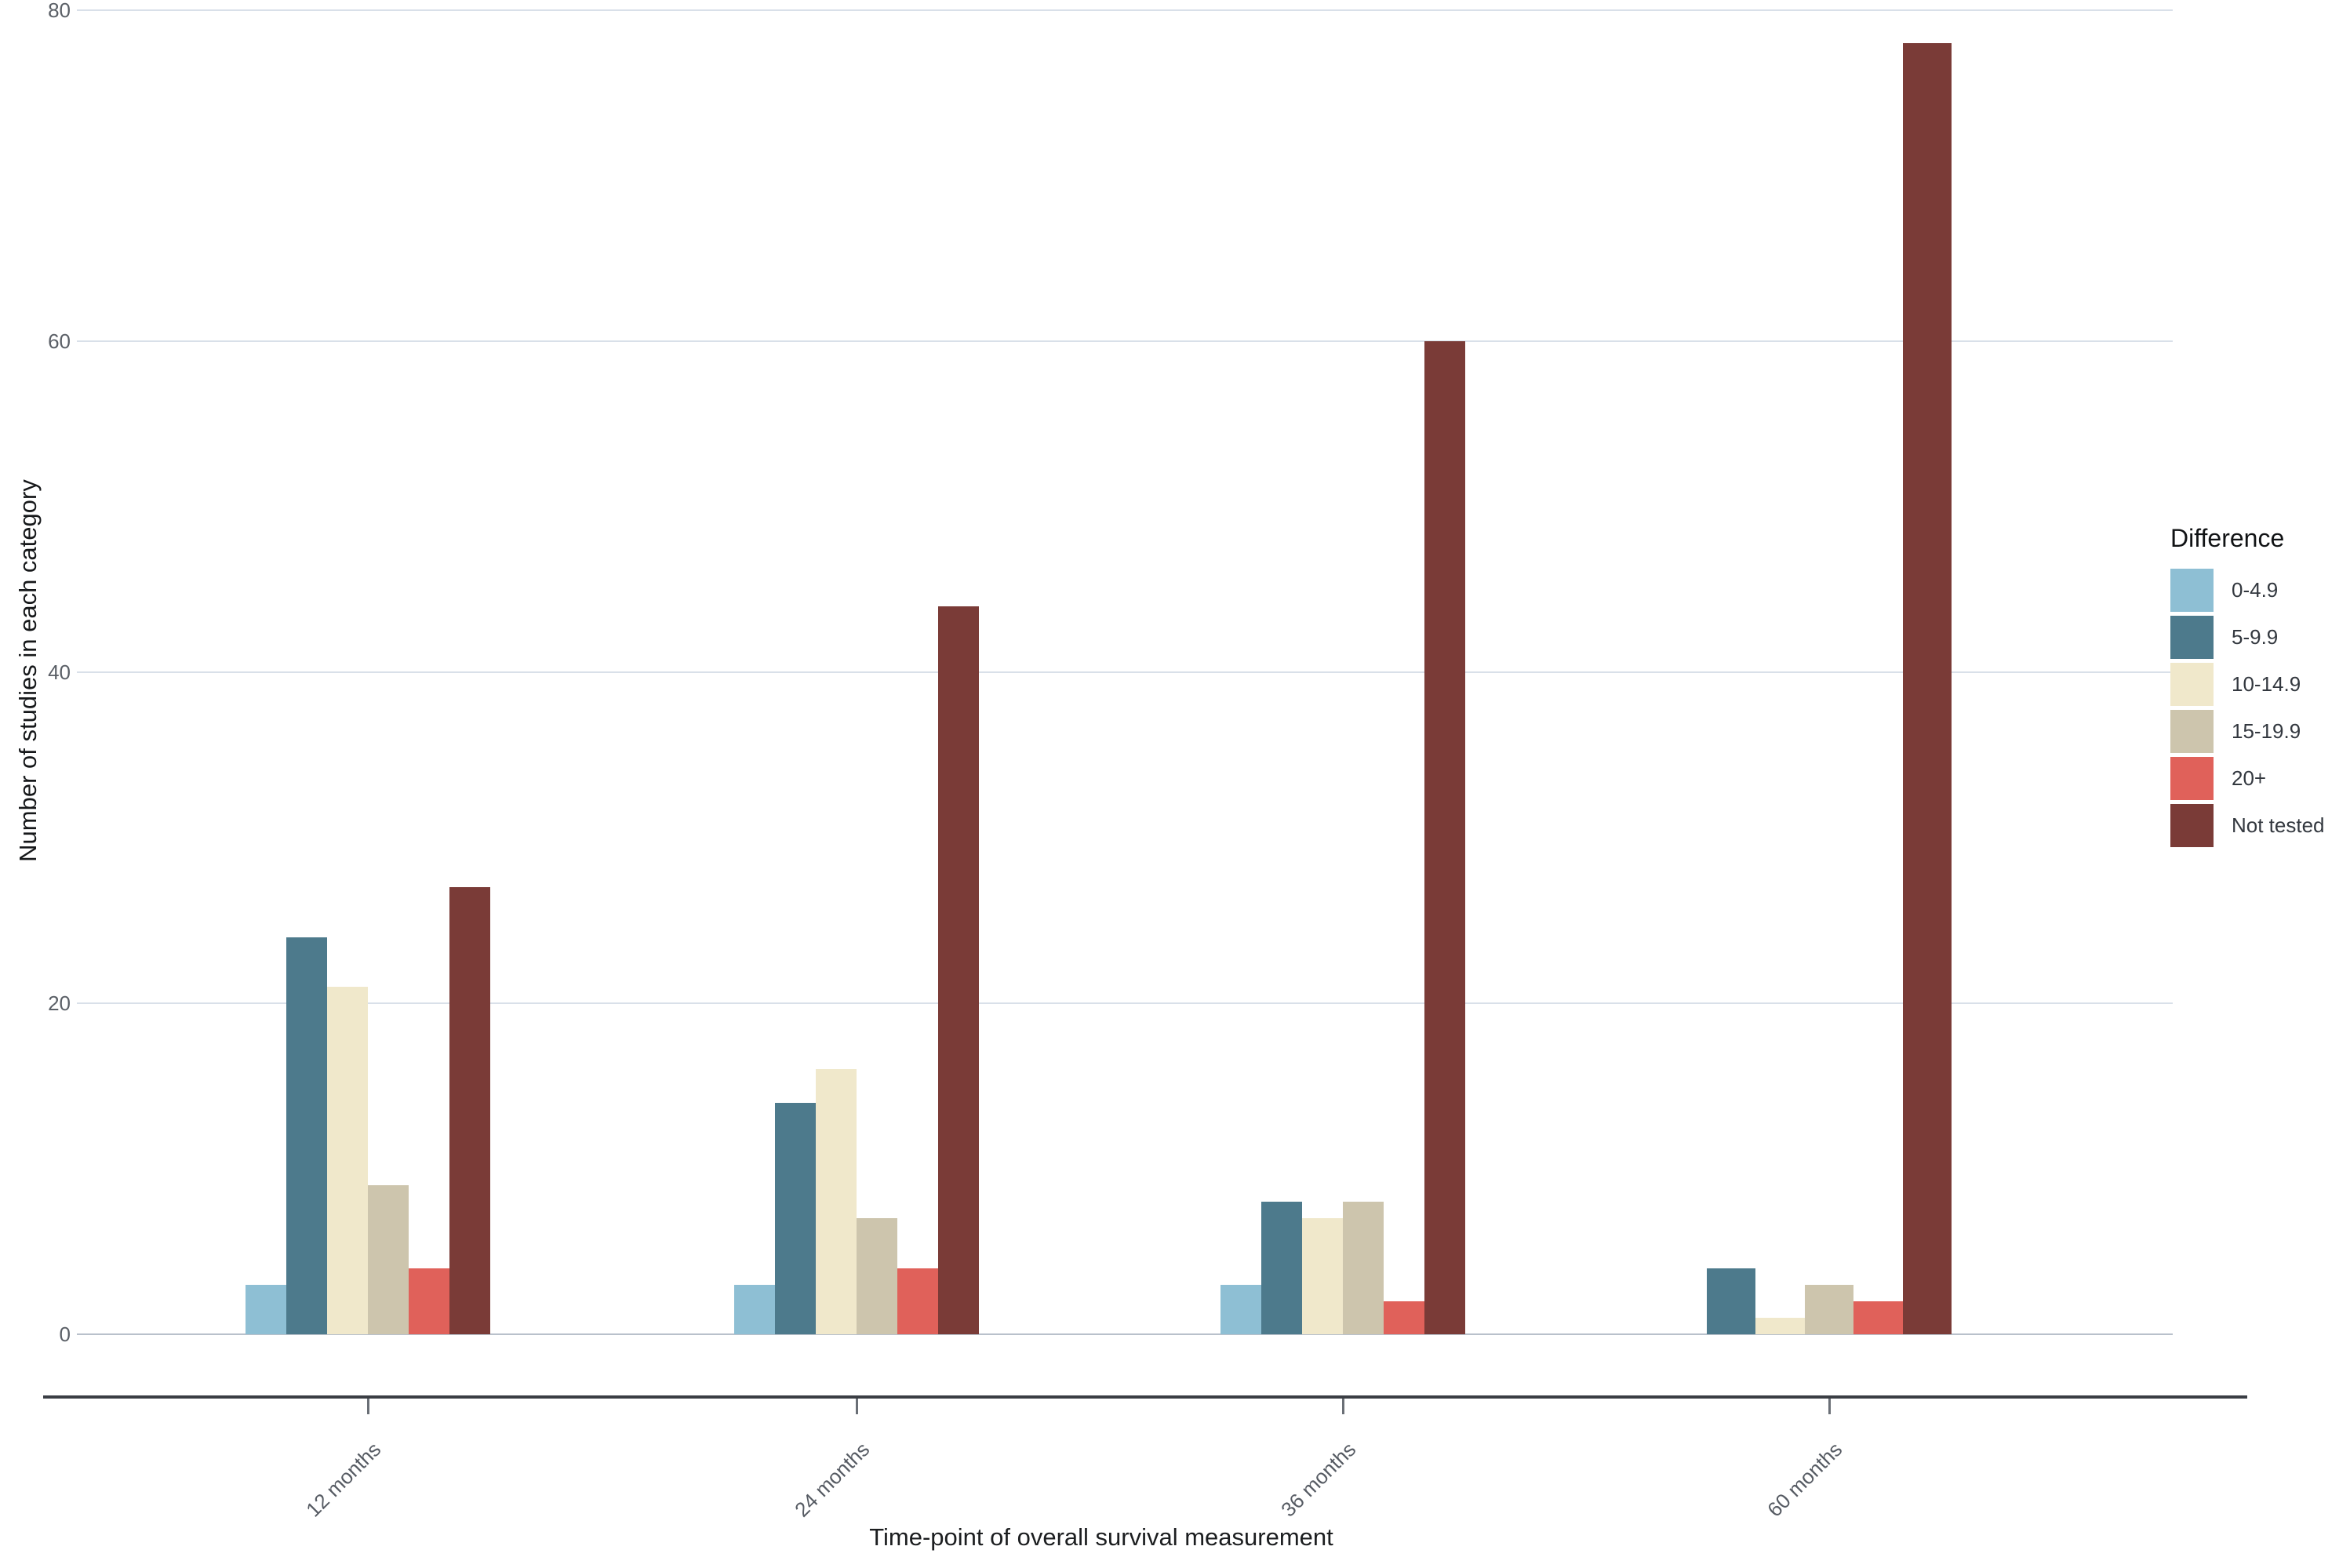 The image size is (2350, 1568). I want to click on legend-item-10-14.9: 10-14.9, so click(2259, 684).